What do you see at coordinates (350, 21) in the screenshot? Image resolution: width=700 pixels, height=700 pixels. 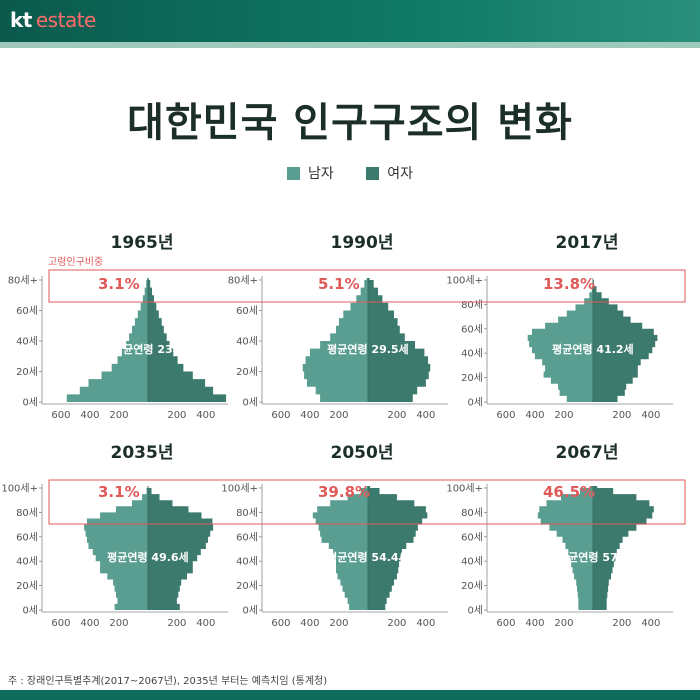 I see `header-bar` at bounding box center [350, 21].